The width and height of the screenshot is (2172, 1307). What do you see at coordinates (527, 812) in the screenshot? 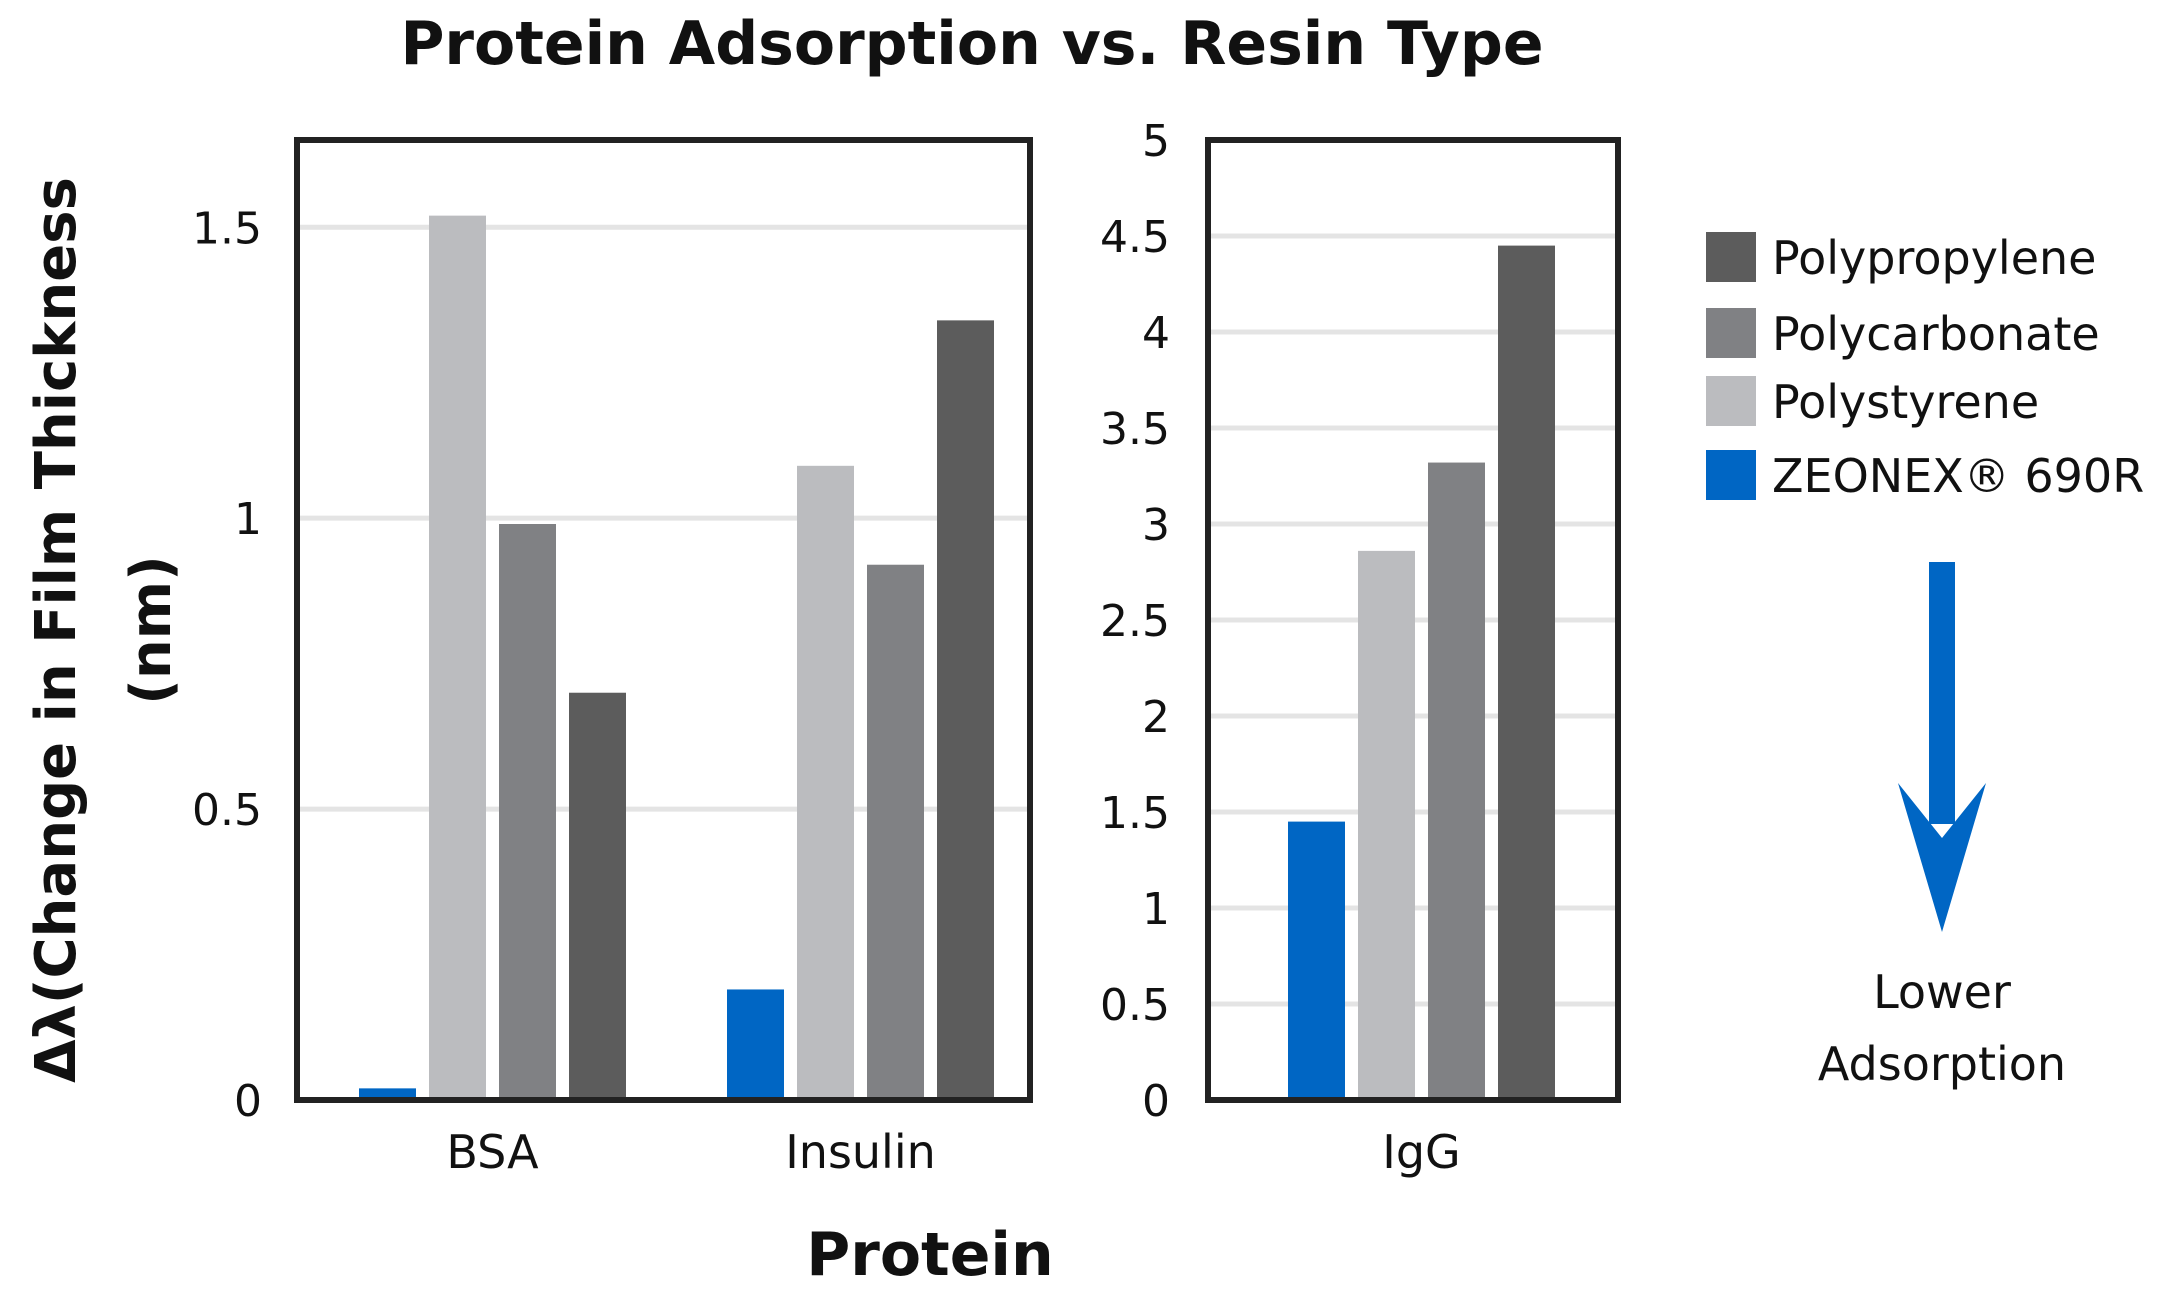
I see `bar-bsa-polycarbonate` at bounding box center [527, 812].